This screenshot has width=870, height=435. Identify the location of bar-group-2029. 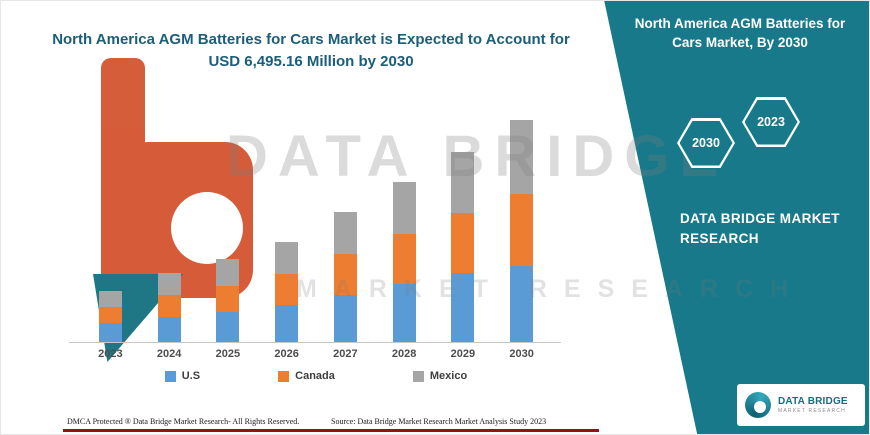
(463, 247).